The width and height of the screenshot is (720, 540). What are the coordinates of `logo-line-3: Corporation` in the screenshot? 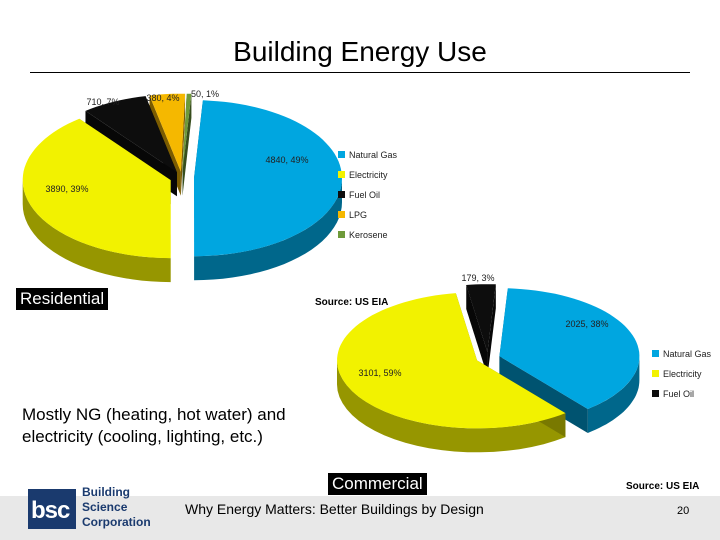 It's located at (116, 522).